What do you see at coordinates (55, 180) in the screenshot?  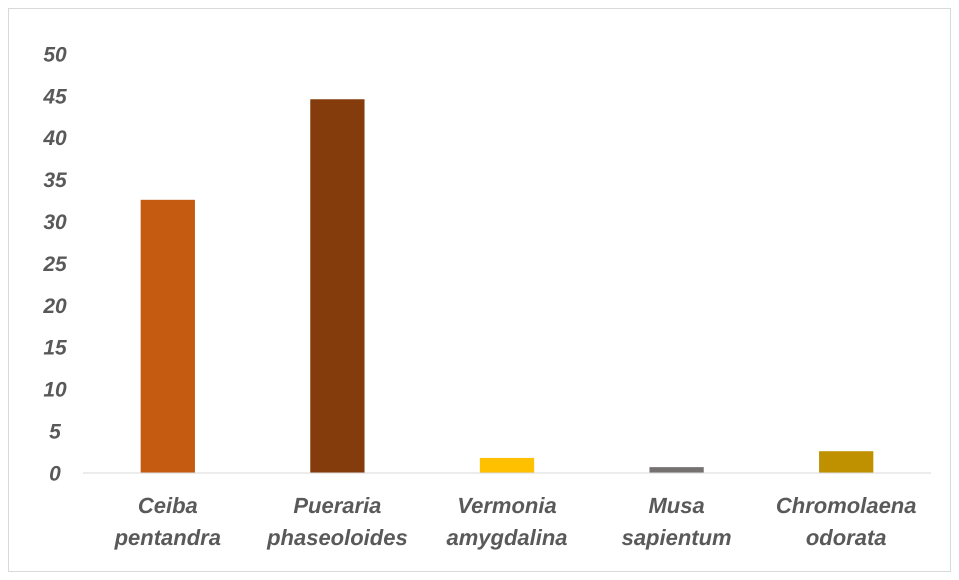 I see `y-tick-label: 35` at bounding box center [55, 180].